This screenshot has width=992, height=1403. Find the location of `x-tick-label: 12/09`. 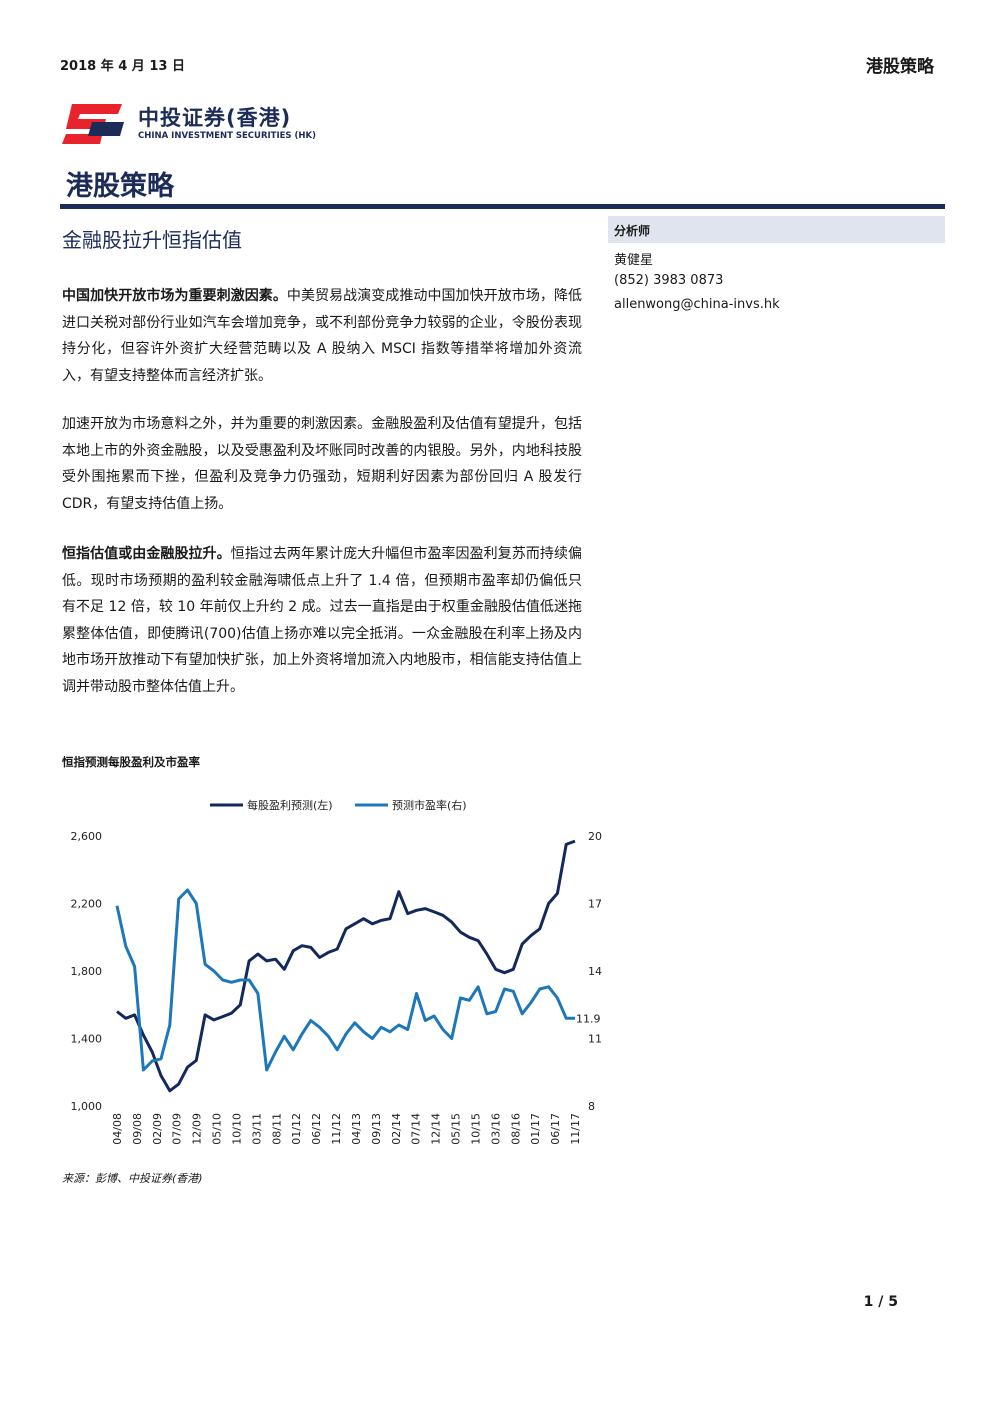

x-tick-label: 12/09 is located at coordinates (197, 1129).